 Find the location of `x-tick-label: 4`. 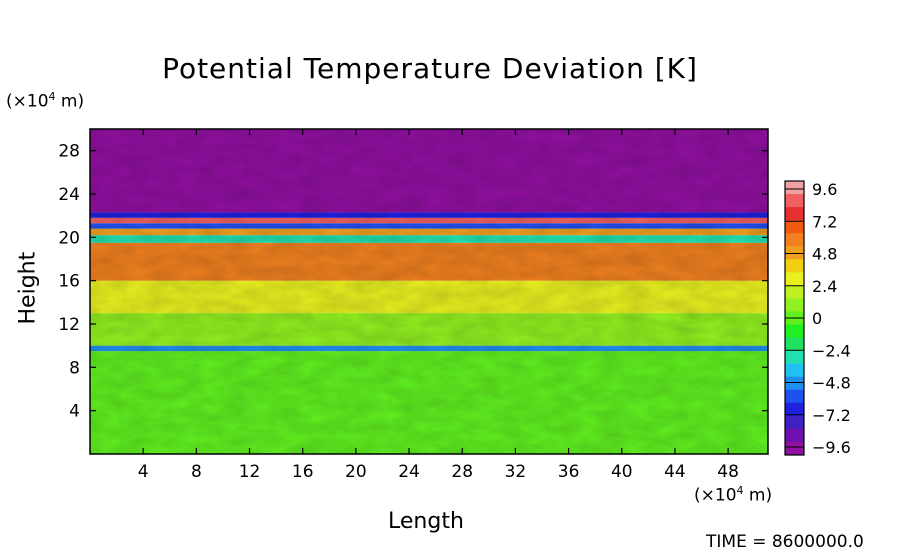

x-tick-label: 4 is located at coordinates (143, 472).